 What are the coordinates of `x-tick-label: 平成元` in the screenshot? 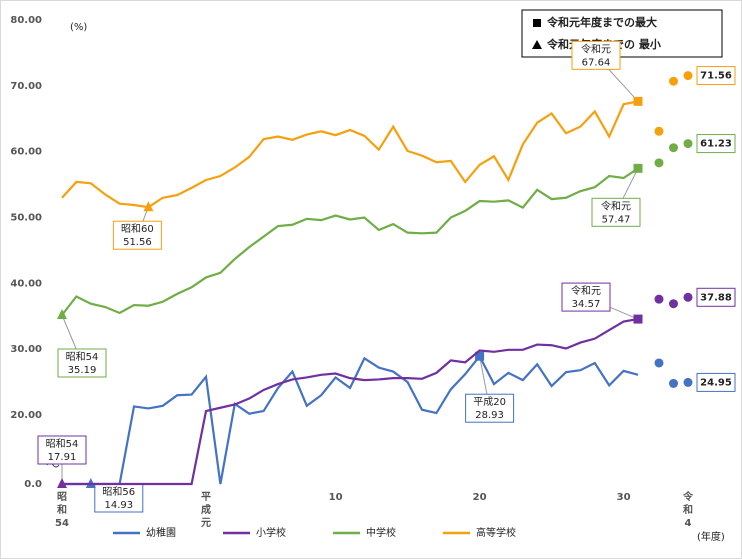 It's located at (206, 510).